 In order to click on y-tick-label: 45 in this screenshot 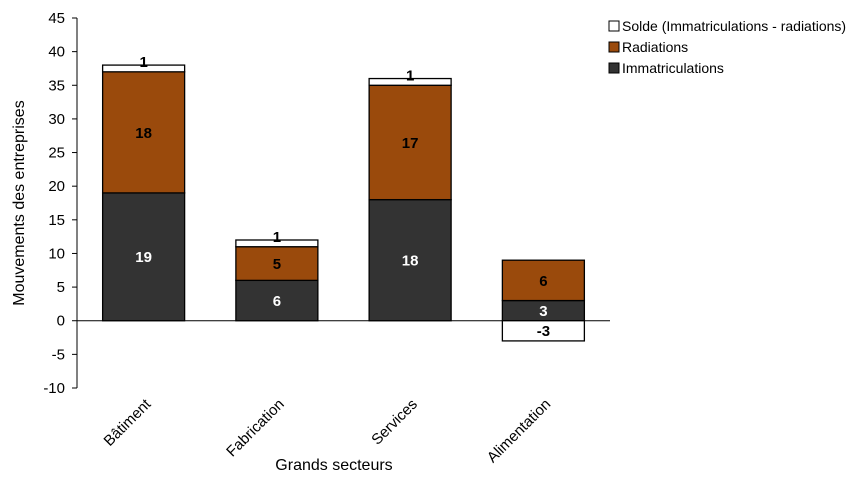, I will do `click(56, 18)`.